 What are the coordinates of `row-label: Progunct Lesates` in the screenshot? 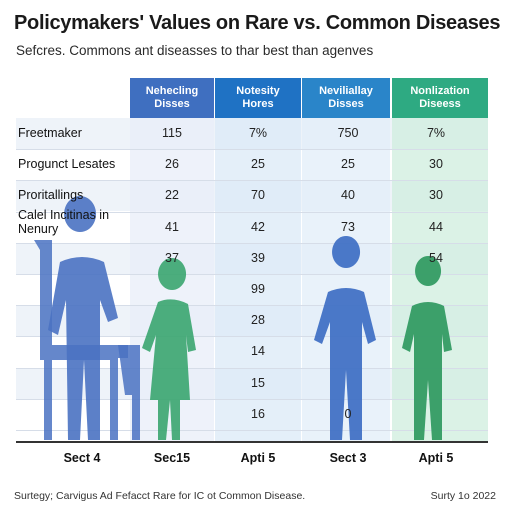 It's located at (67, 164).